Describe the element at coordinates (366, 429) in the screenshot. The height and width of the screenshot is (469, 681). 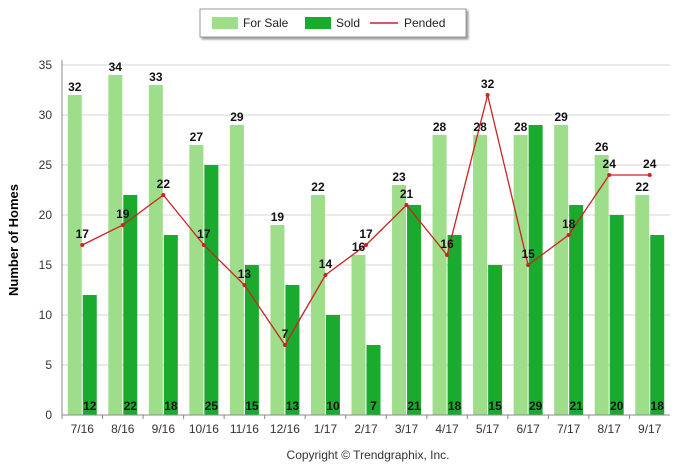
I see `x-tick-label: 2/17` at that location.